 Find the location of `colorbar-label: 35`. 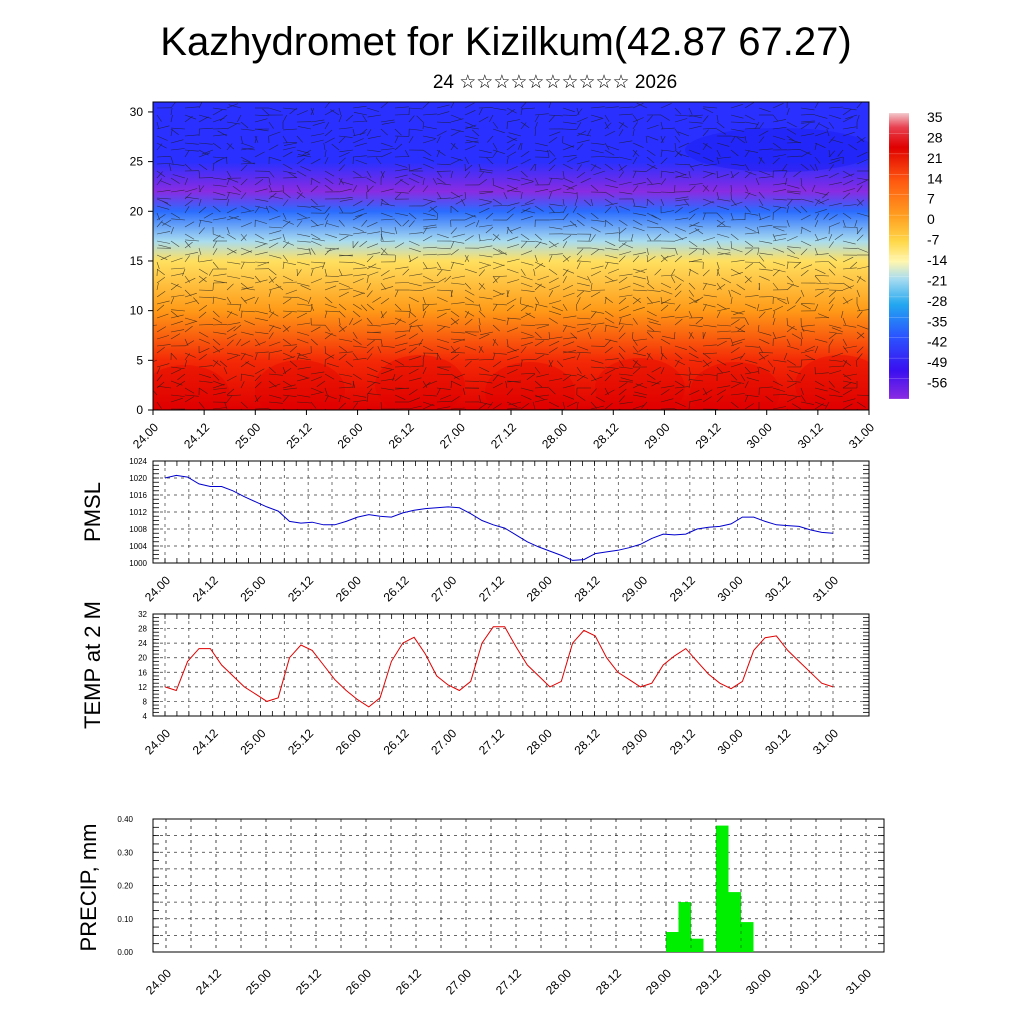

colorbar-label: 35 is located at coordinates (935, 117).